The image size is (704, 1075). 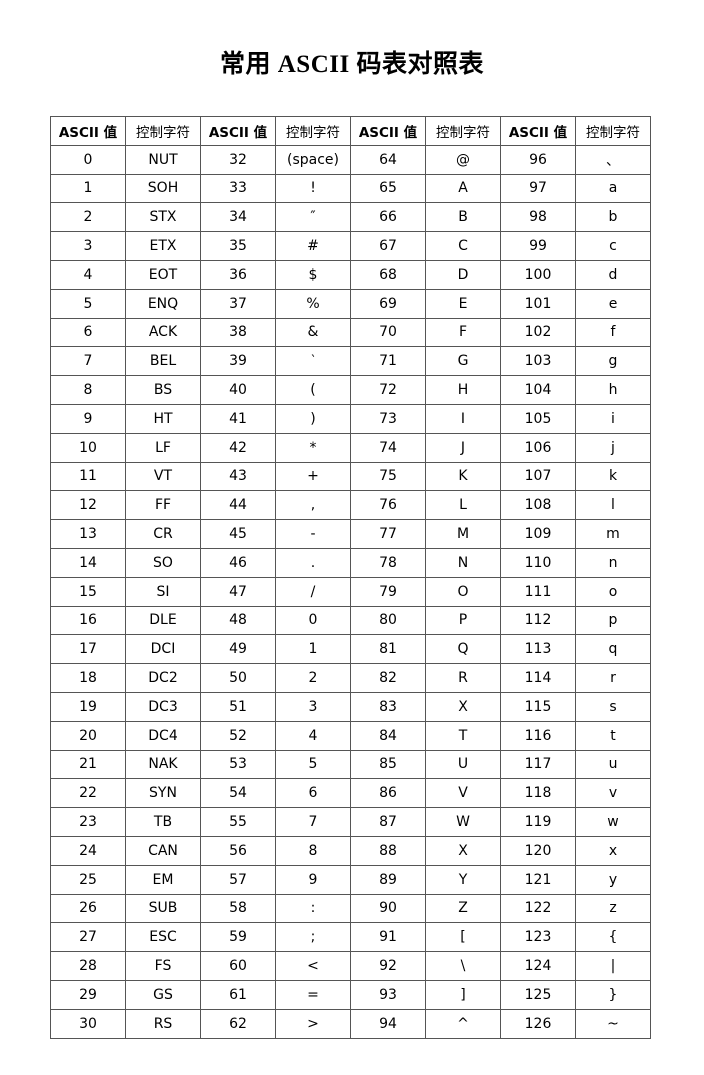 I want to click on ascii-value-cell: 123, so click(x=538, y=937).